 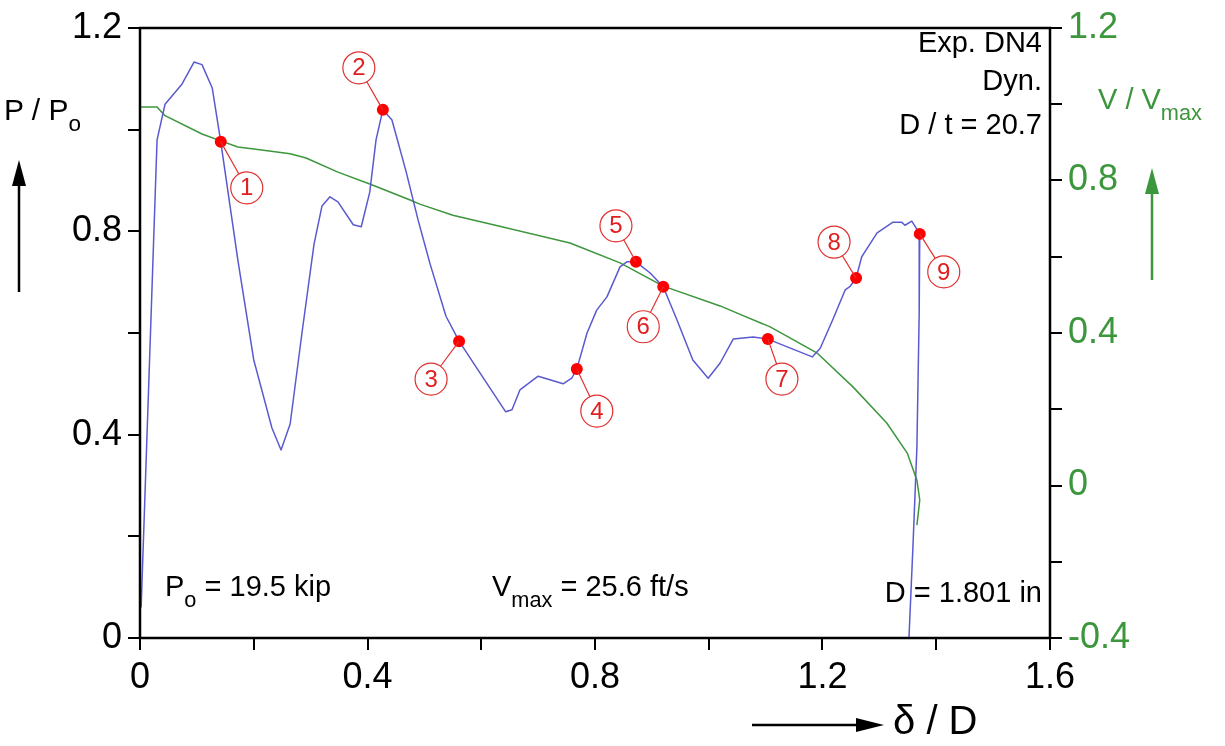 I want to click on annotation: D / t = 20.7, so click(x=970, y=124).